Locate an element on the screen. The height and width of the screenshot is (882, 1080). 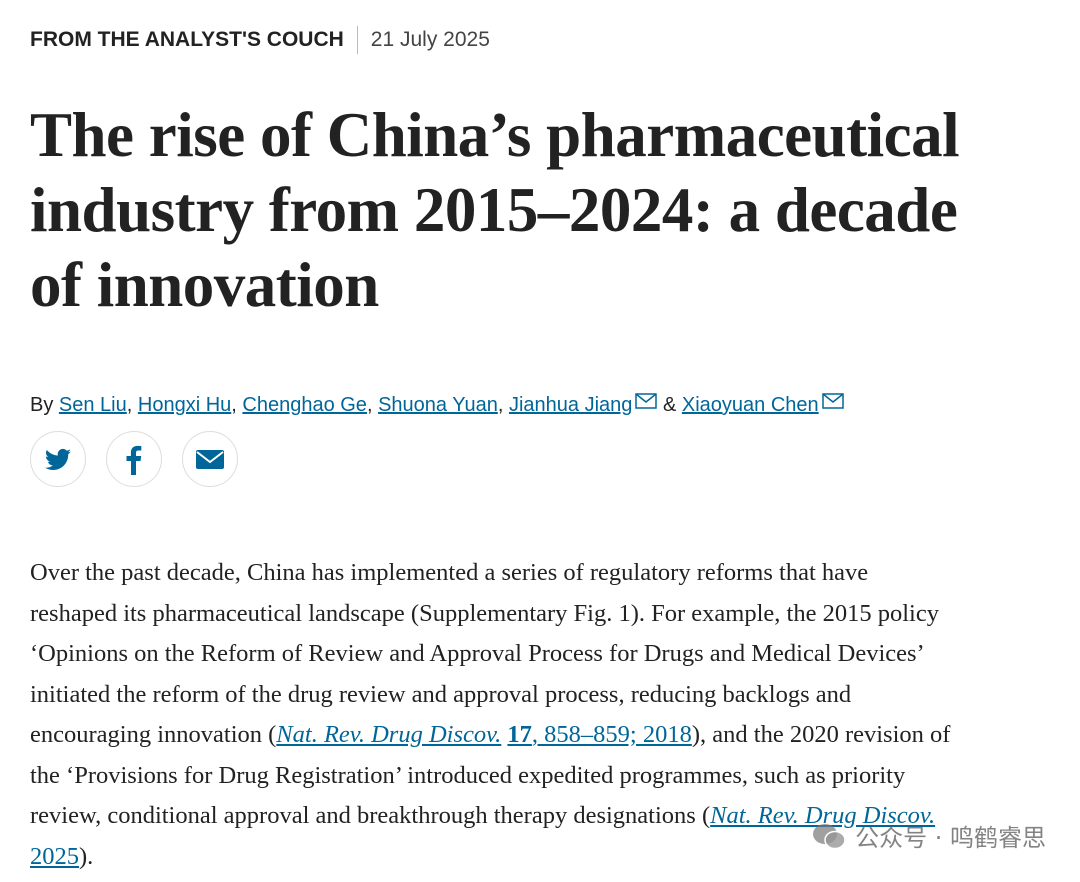
facebook-button is located at coordinates (134, 459).